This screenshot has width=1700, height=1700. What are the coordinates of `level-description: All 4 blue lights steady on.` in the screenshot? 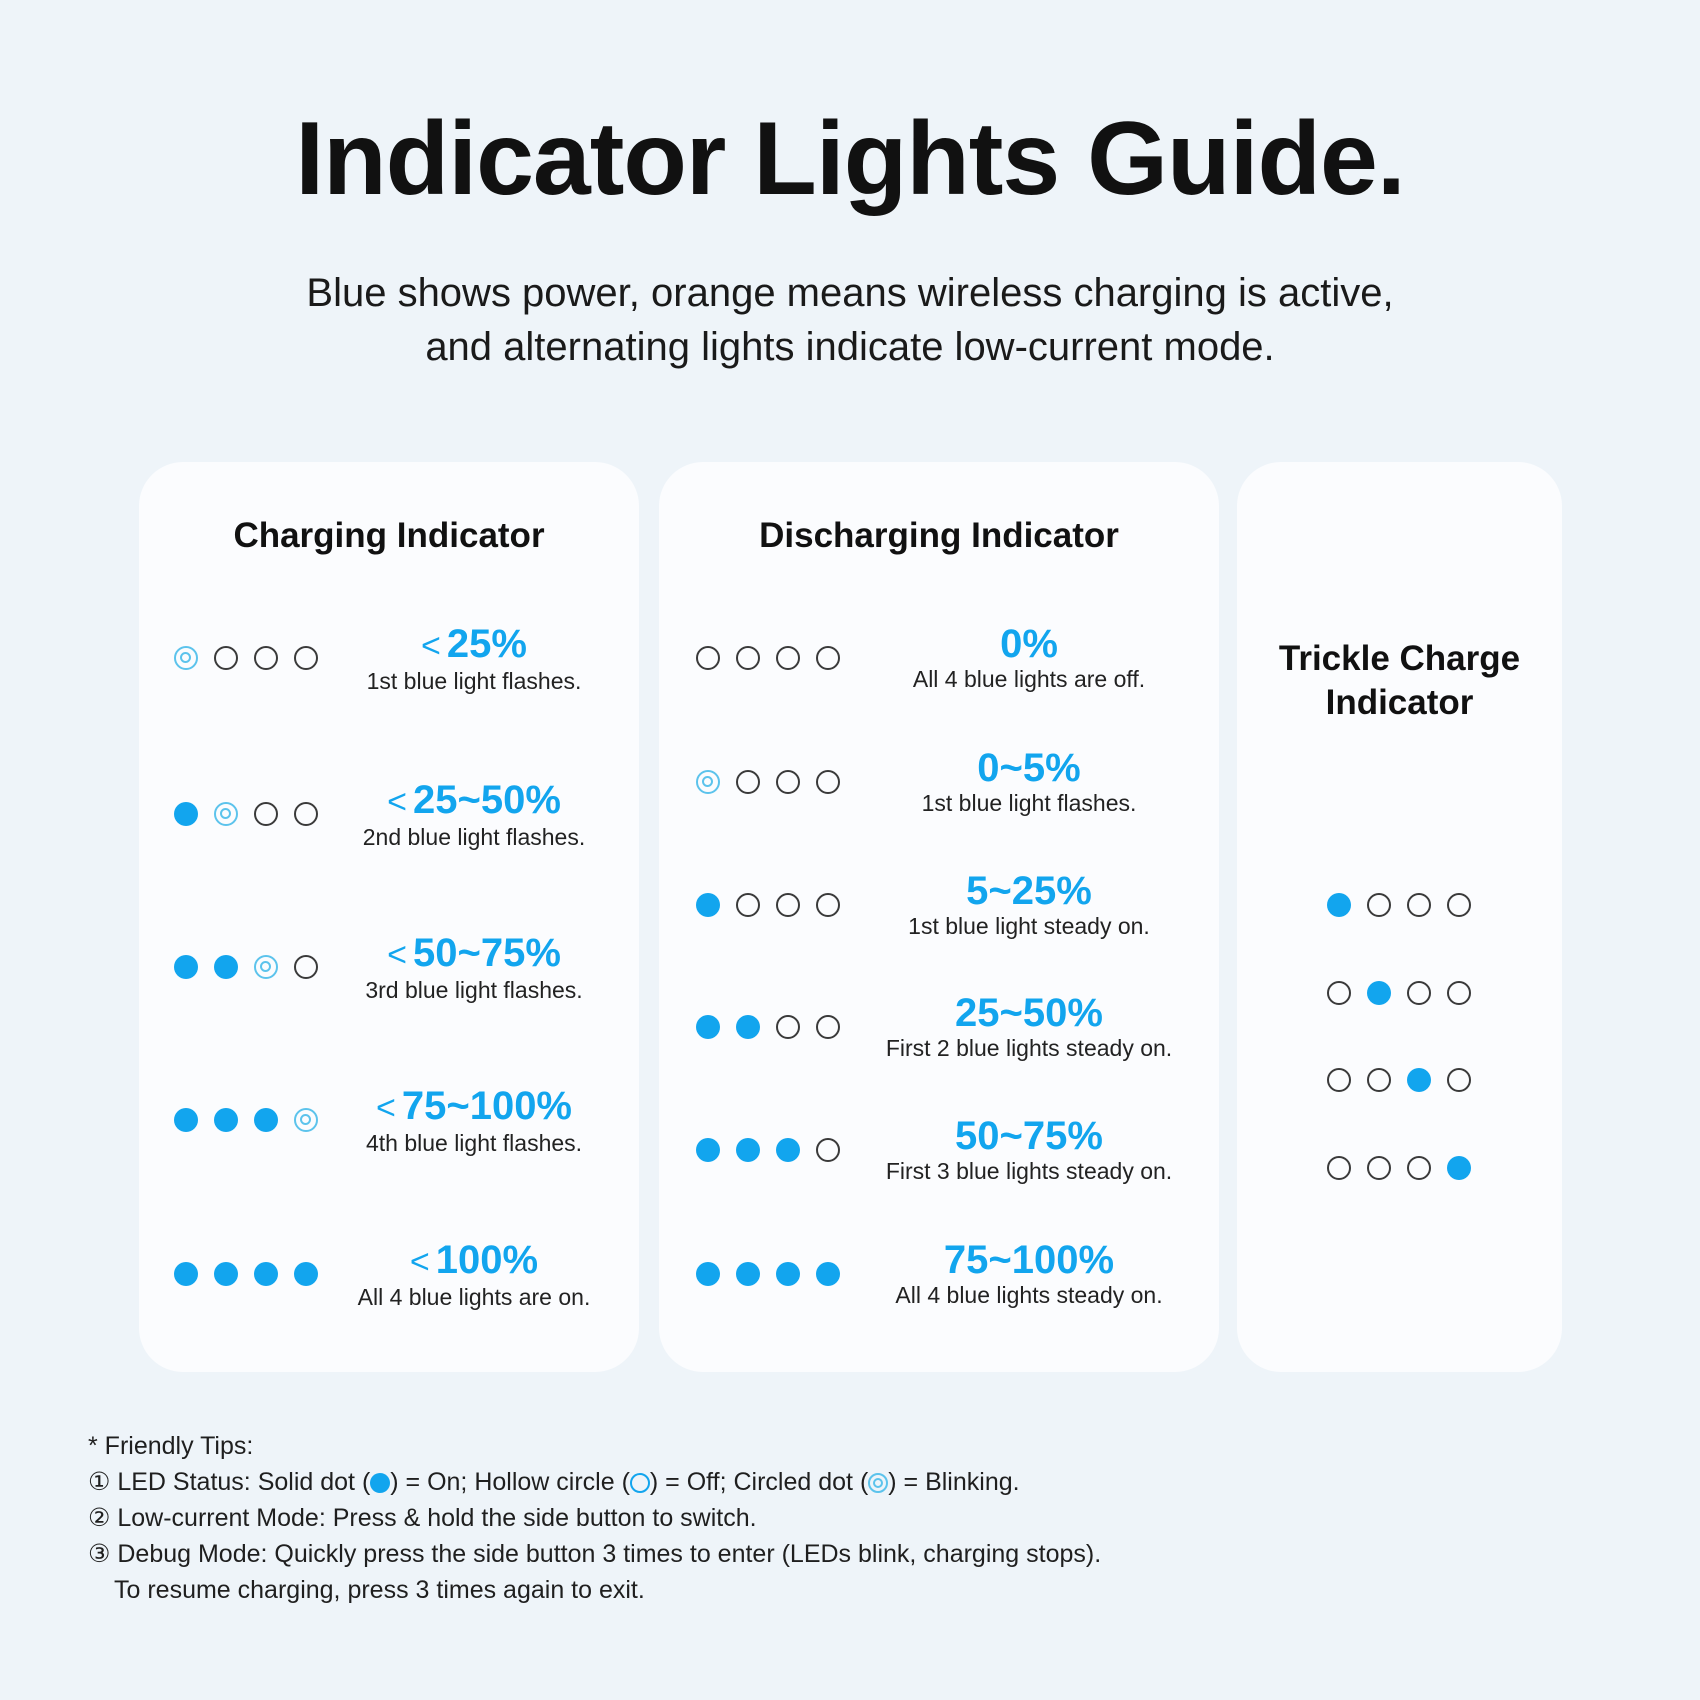 It's located at (1029, 1295).